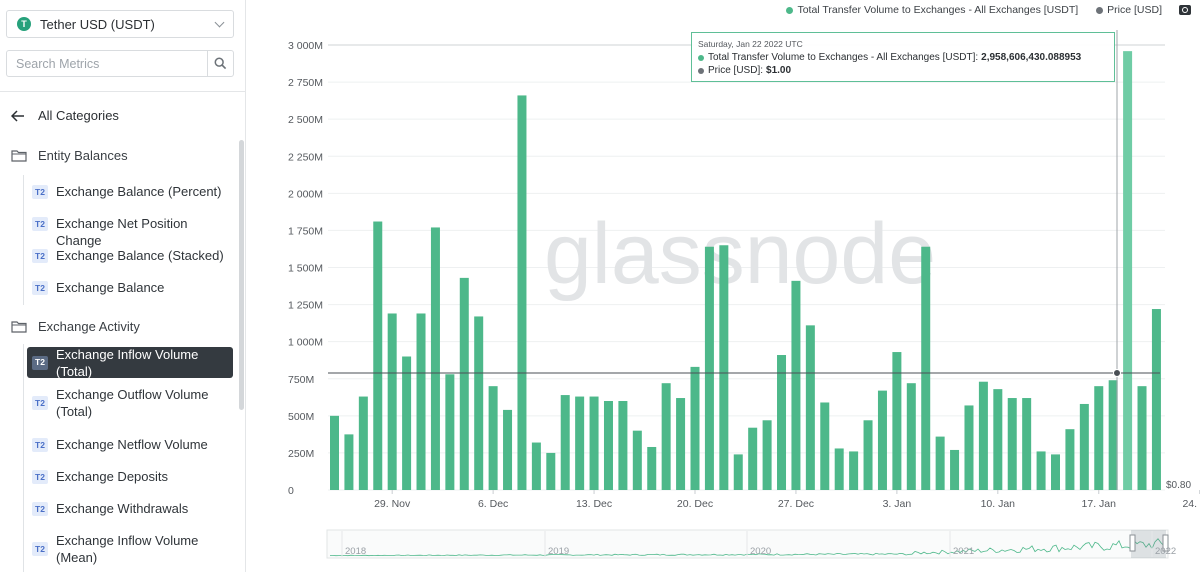 The height and width of the screenshot is (572, 1200). What do you see at coordinates (219, 22) in the screenshot?
I see `chevron-down-icon` at bounding box center [219, 22].